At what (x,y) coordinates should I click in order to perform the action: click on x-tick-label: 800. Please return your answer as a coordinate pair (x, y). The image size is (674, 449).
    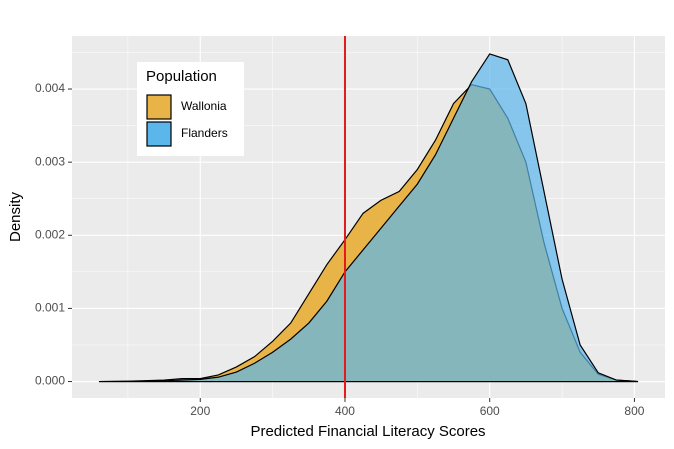
    Looking at the image, I should click on (634, 411).